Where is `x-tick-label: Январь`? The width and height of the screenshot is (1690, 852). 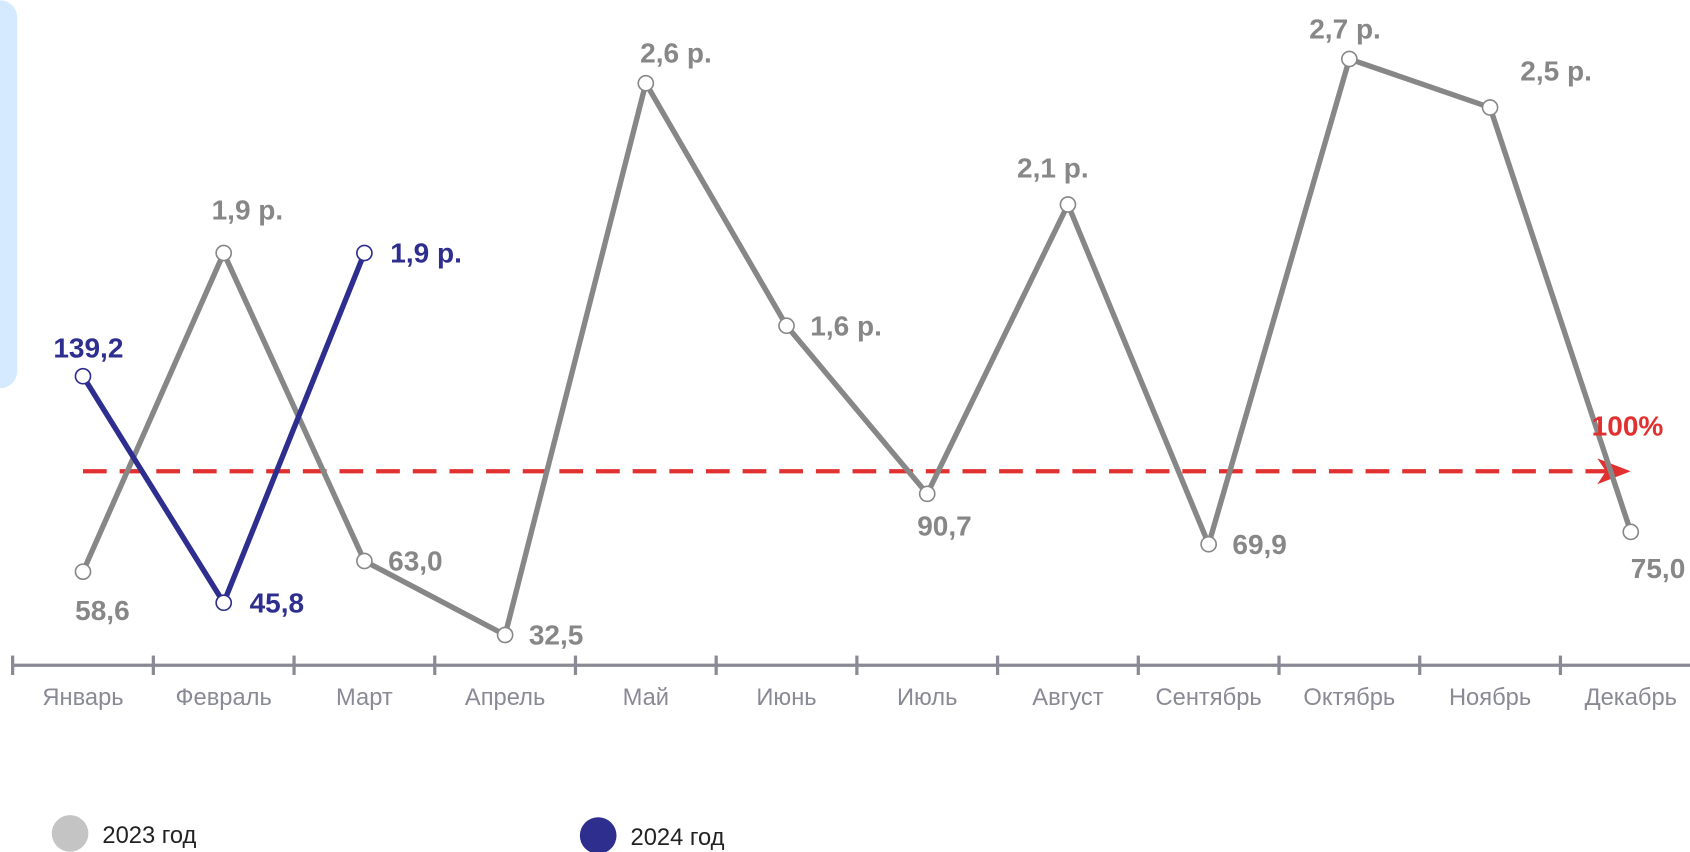
x-tick-label: Январь is located at coordinates (82, 698).